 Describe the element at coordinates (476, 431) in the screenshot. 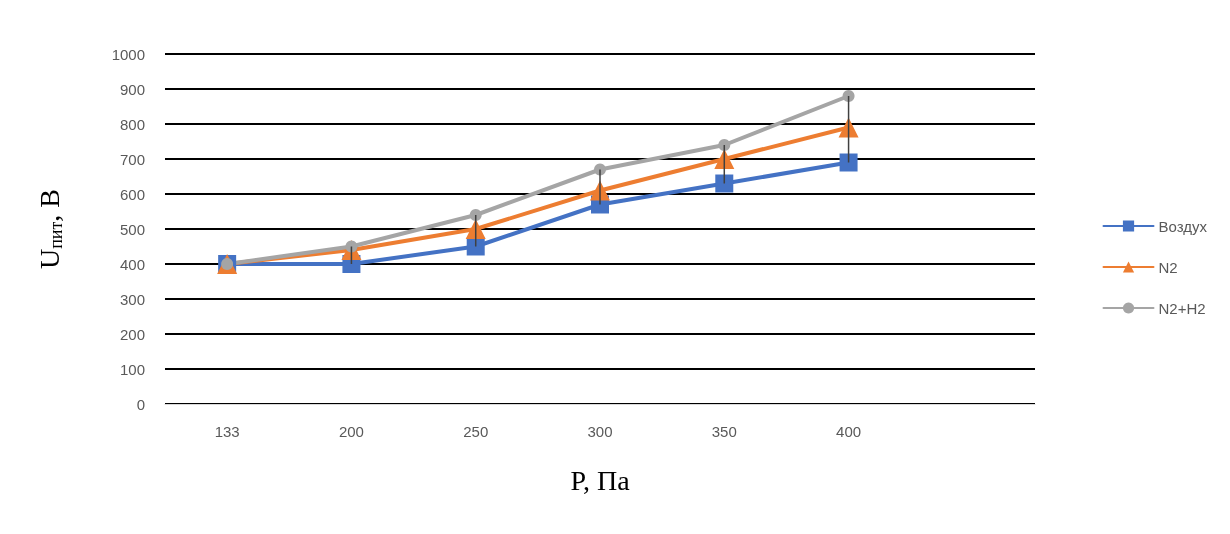

I see `x-tick-label: 250` at that location.